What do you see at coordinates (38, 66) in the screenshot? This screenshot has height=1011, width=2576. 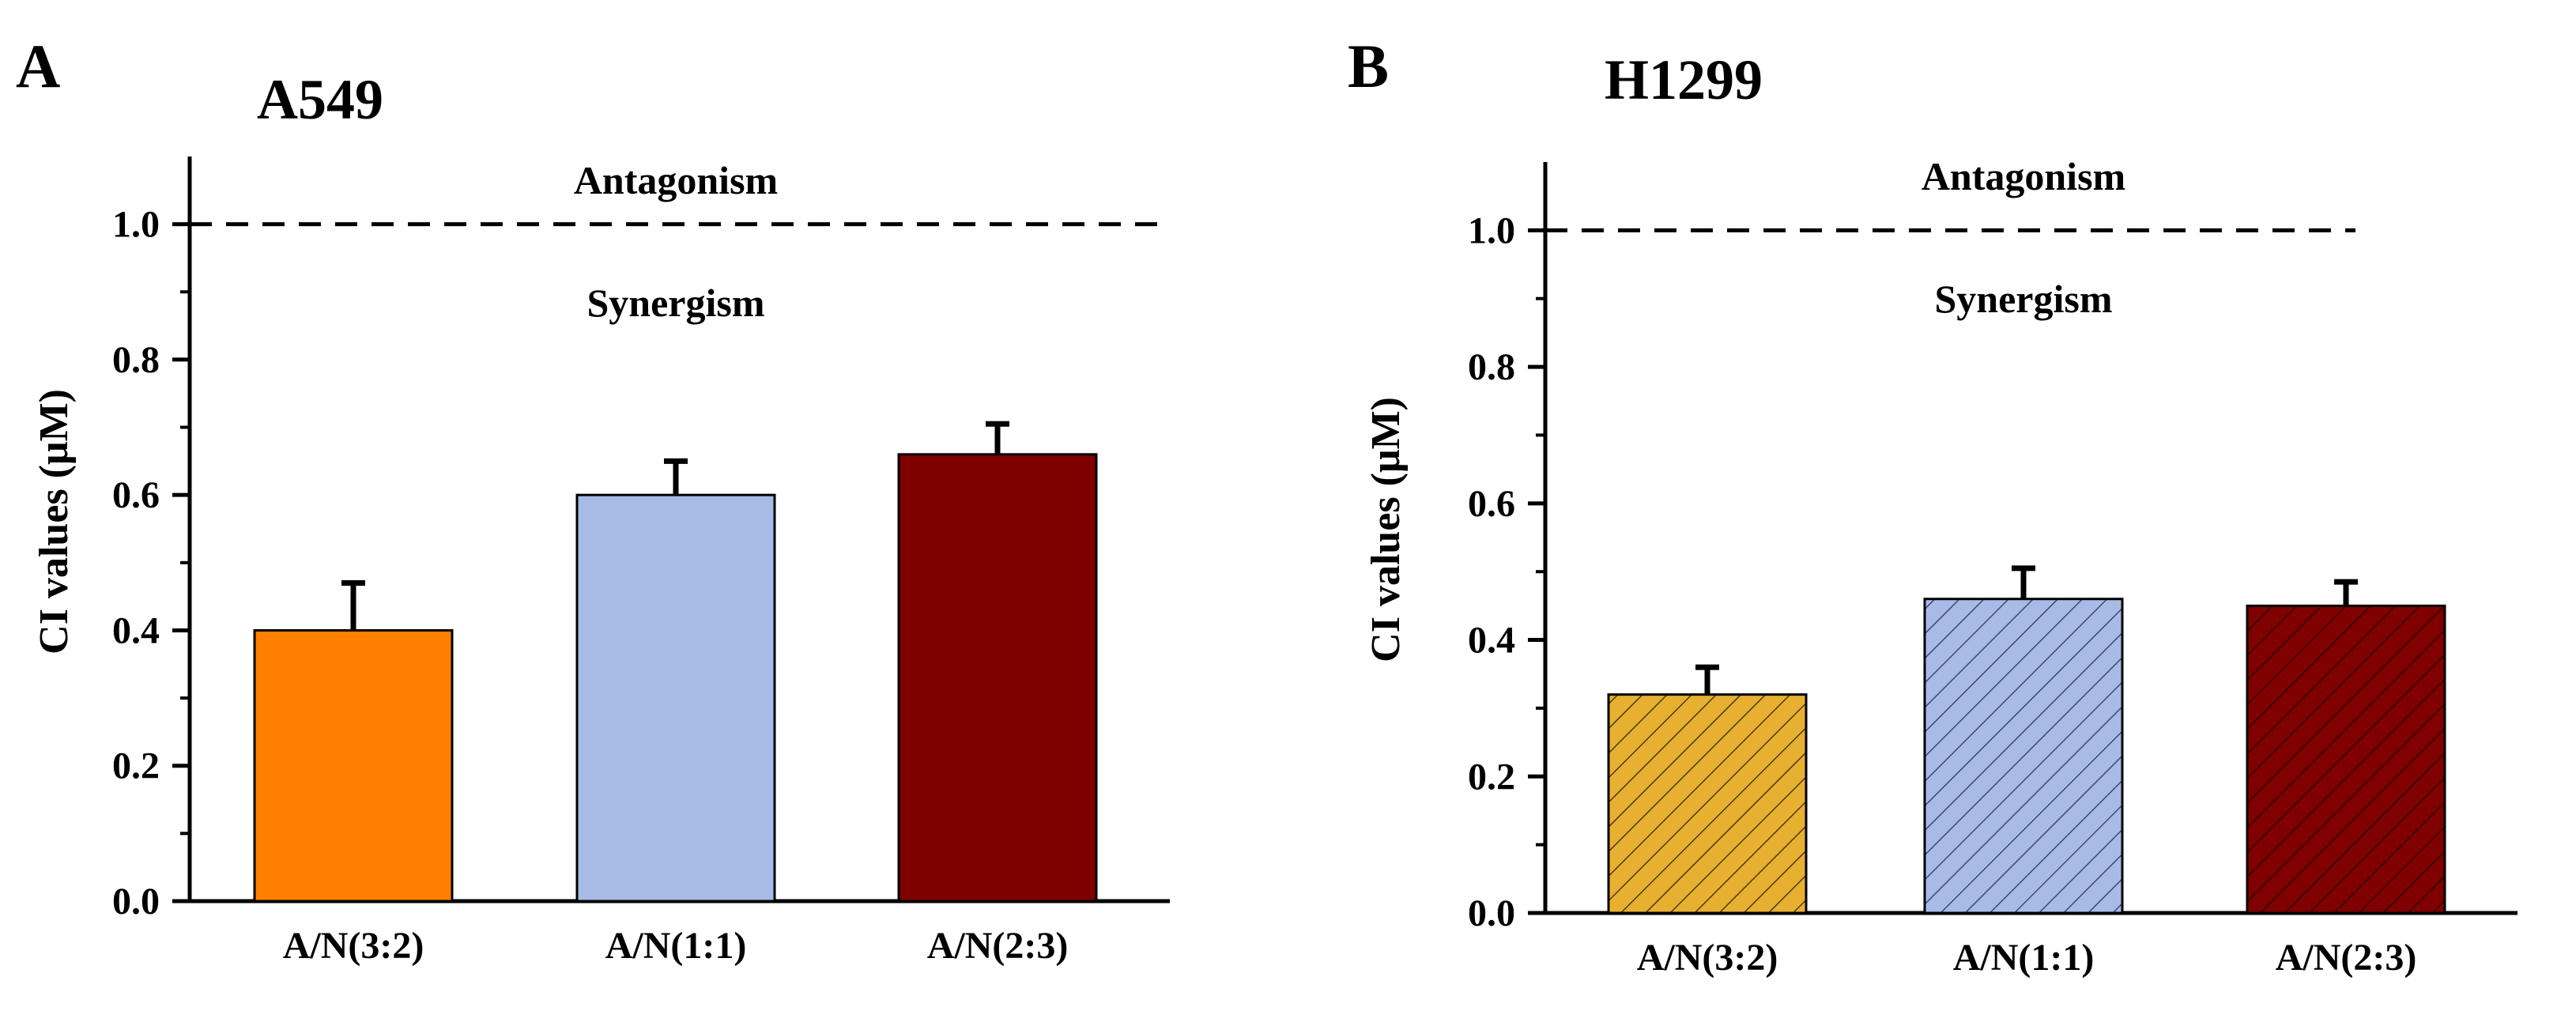 I see `panel-letter: A` at bounding box center [38, 66].